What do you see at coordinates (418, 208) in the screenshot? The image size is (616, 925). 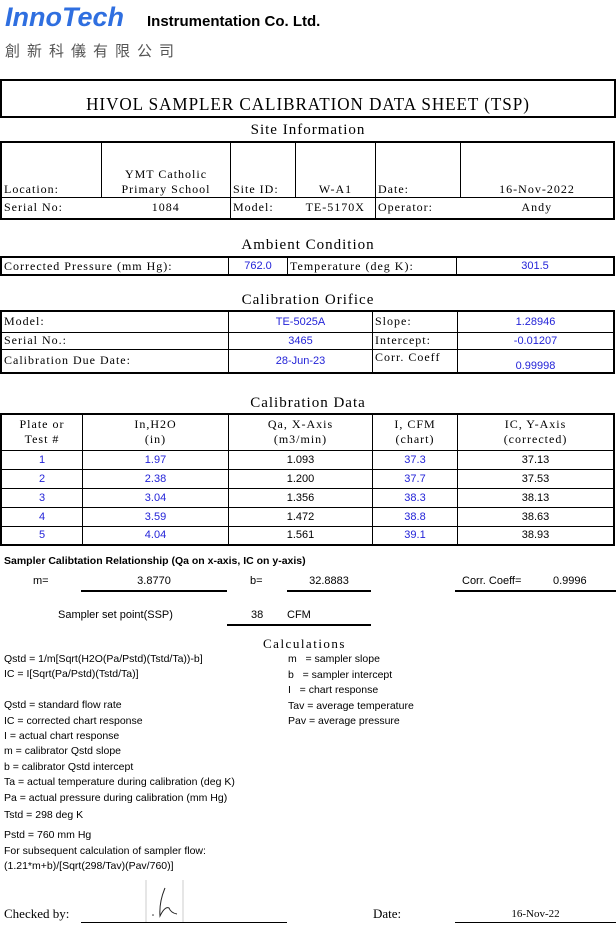 I see `operator-label: Operator:` at bounding box center [418, 208].